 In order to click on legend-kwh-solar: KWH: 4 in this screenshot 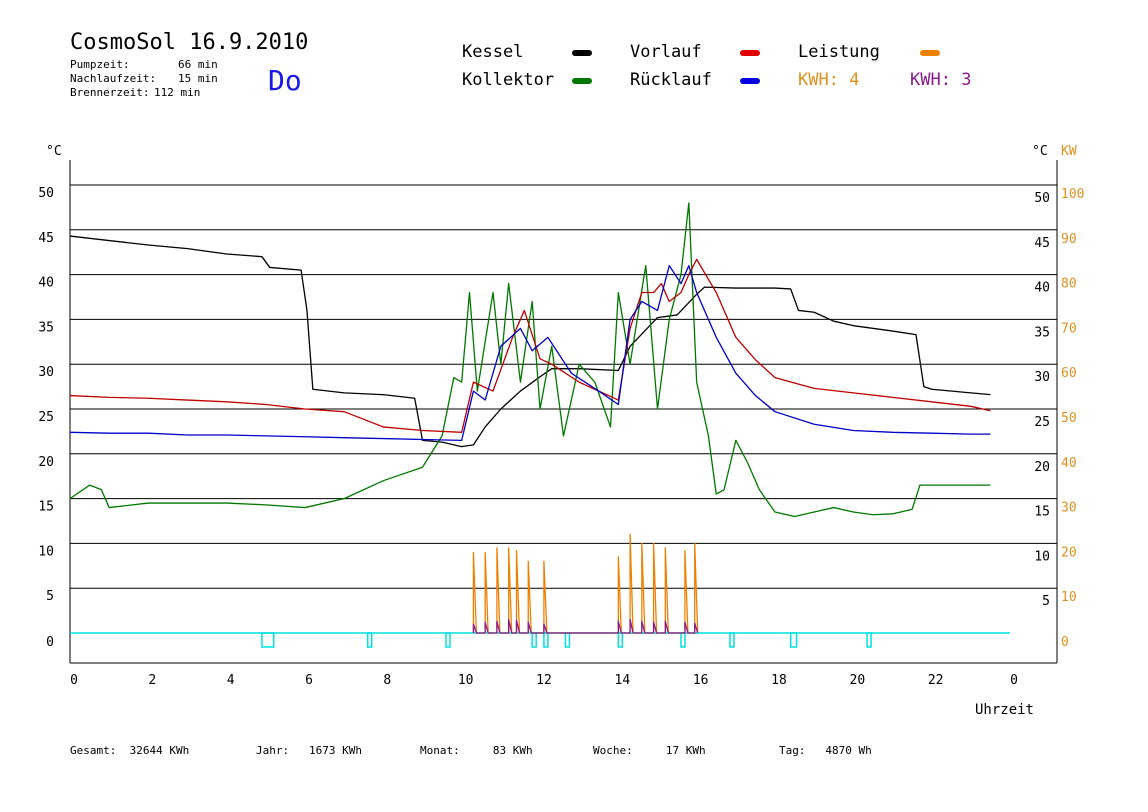, I will do `click(828, 80)`.